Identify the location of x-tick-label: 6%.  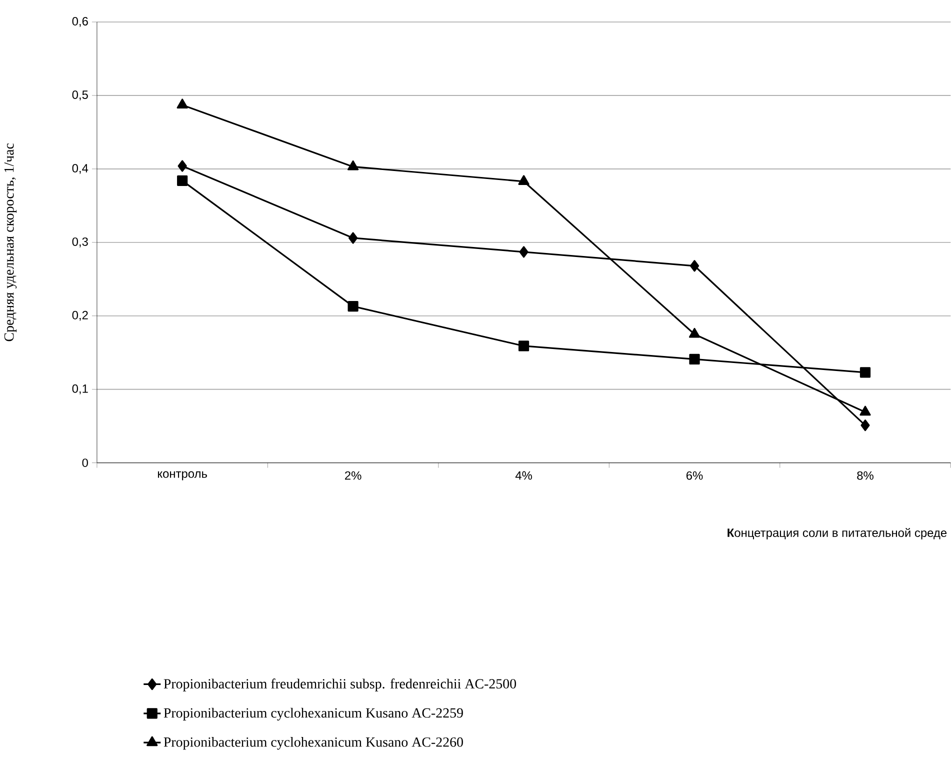
(694, 475).